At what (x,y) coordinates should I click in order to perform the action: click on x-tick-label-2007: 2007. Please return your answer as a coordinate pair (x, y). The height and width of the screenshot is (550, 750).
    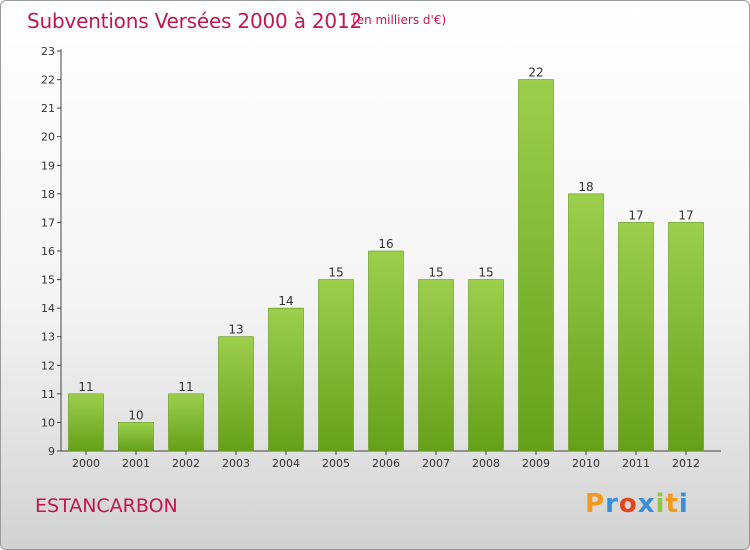
    Looking at the image, I should click on (436, 463).